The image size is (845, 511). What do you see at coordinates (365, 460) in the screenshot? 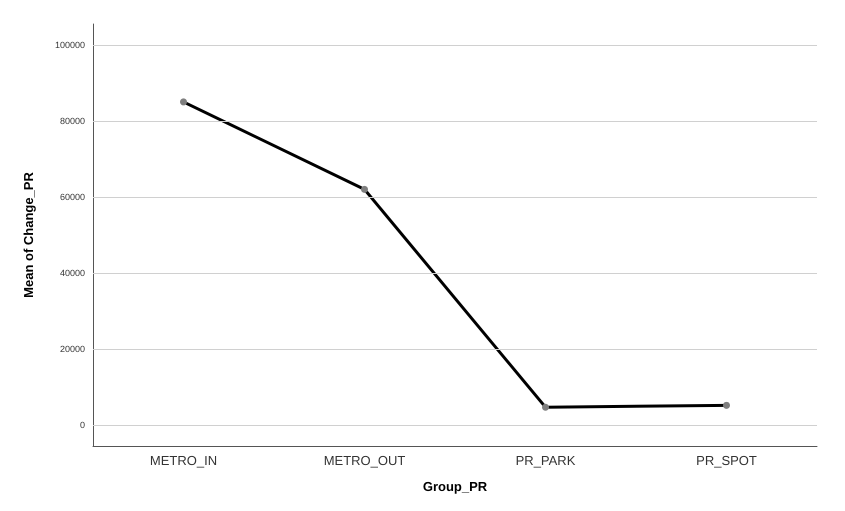
I see `x-tick-label: METRO_OUT` at bounding box center [365, 460].